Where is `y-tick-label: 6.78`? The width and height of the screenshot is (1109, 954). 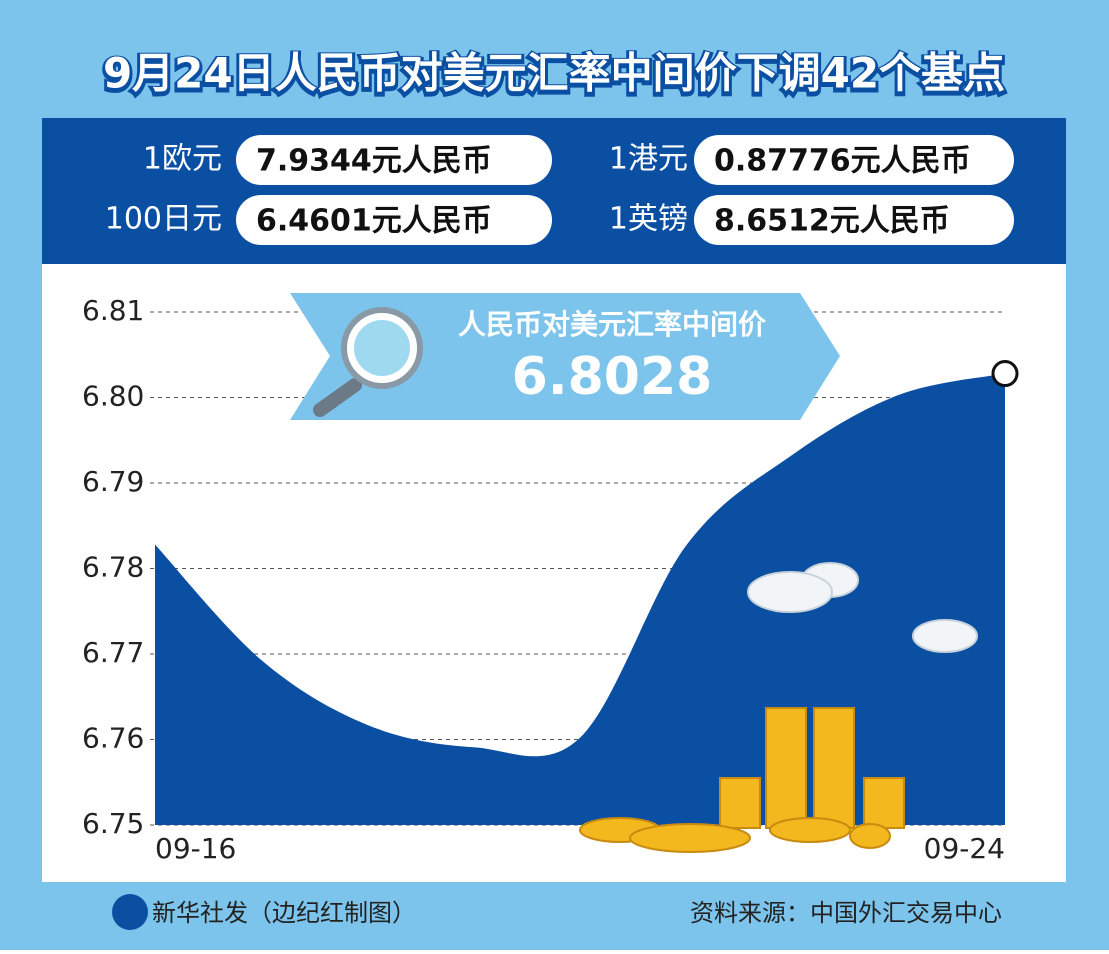
y-tick-label: 6.78 is located at coordinates (113, 567).